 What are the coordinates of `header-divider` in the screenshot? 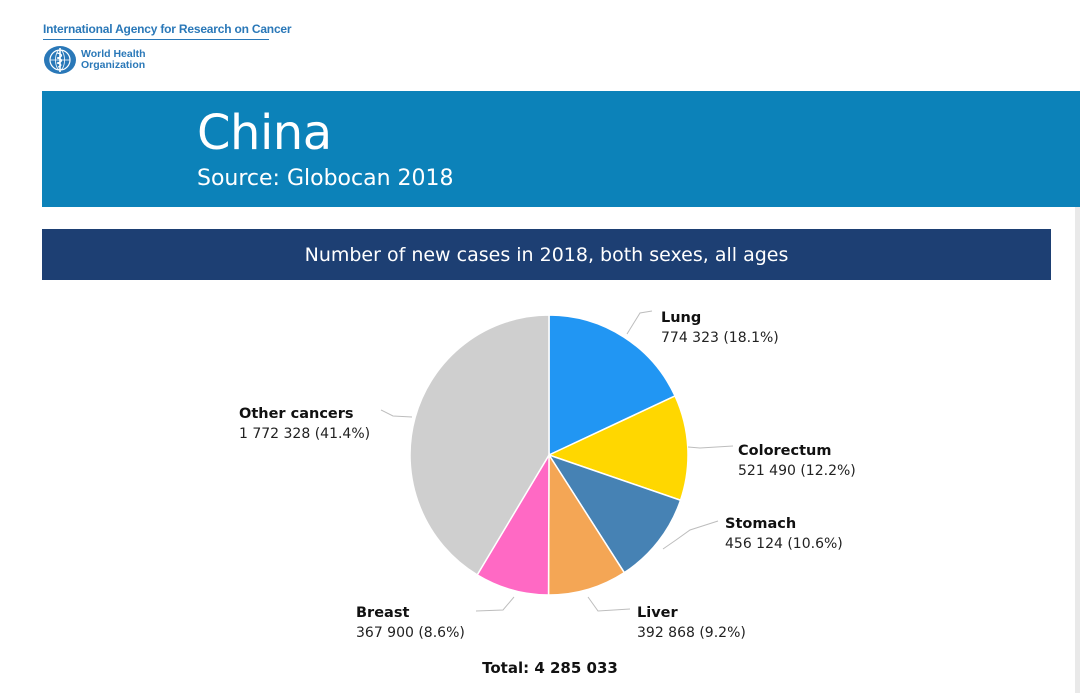 It's located at (156, 39).